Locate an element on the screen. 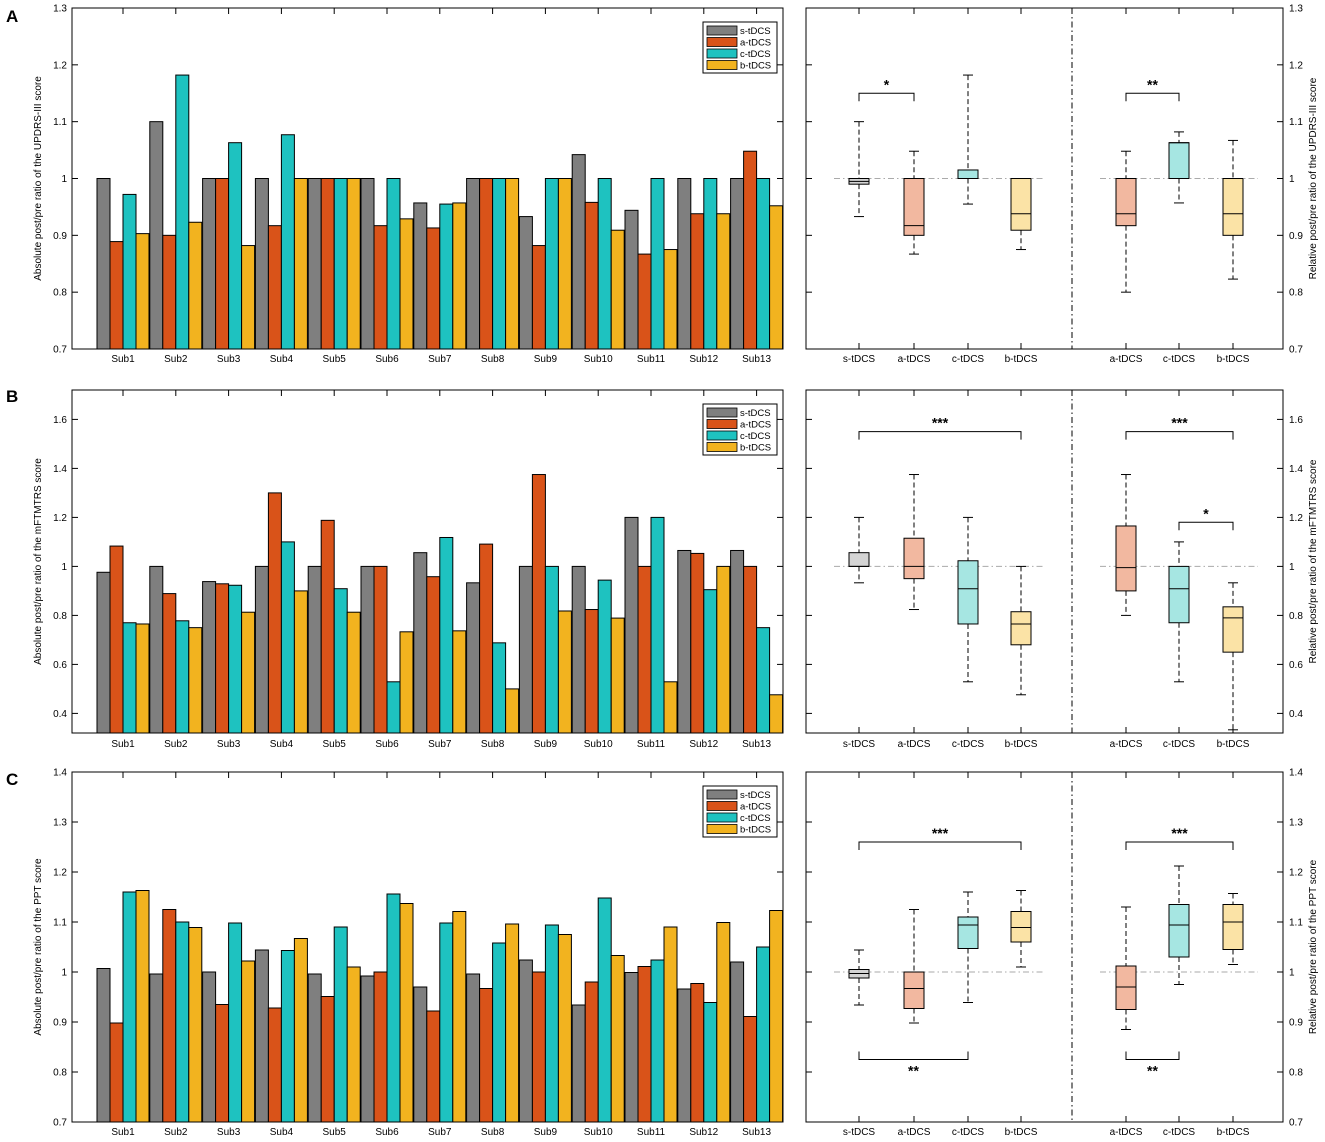  y-tick-label-left: 1 is located at coordinates (64, 179).